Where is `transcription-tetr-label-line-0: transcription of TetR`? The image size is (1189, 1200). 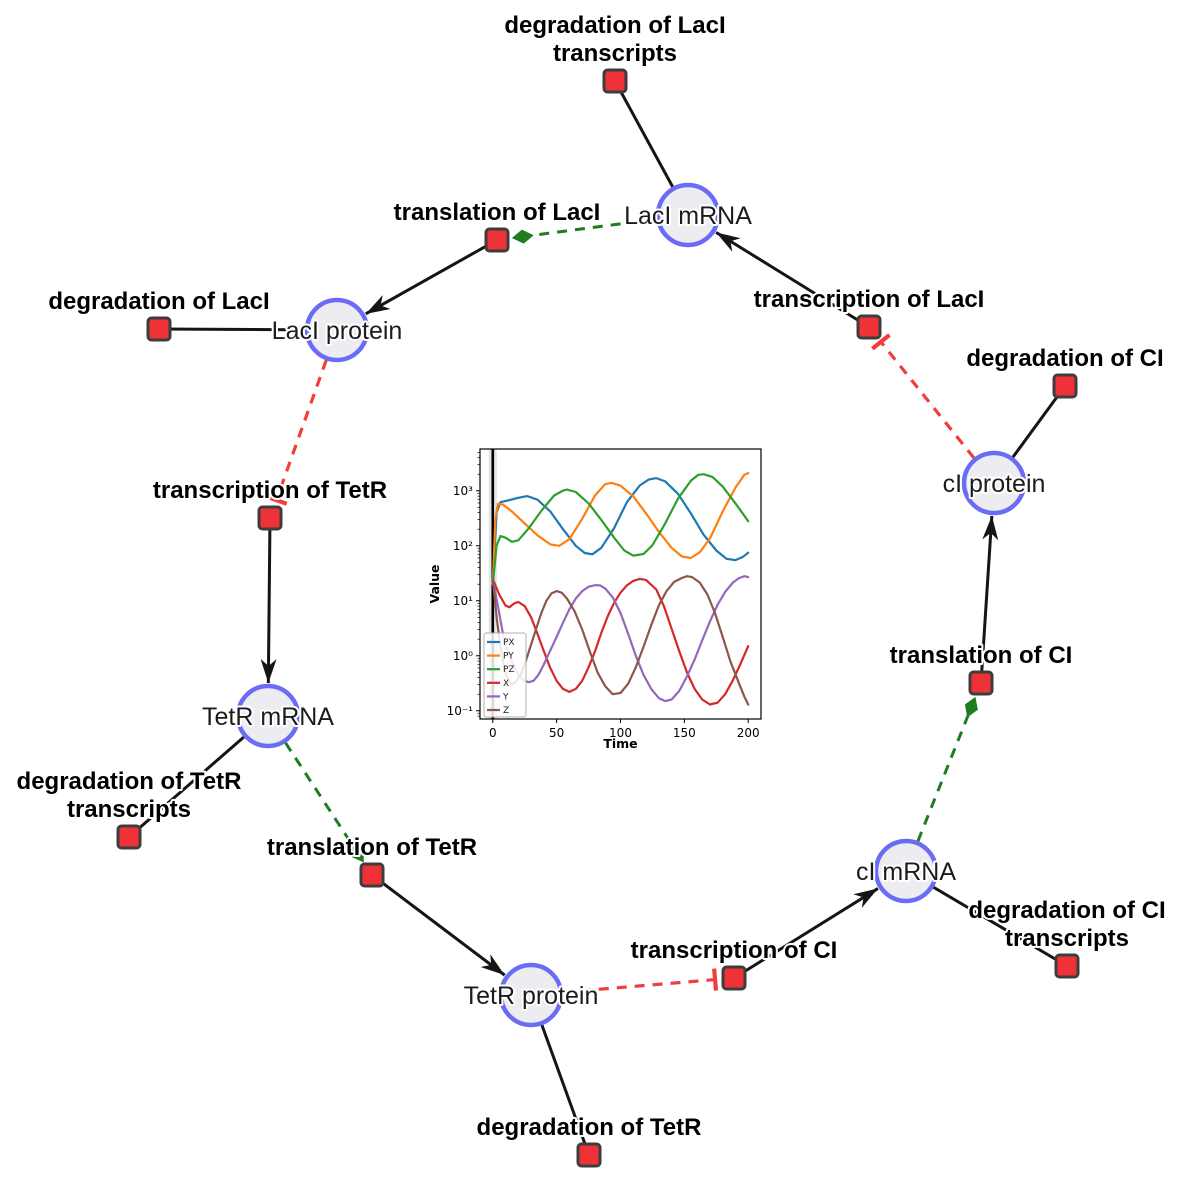
transcription-tetr-label-line-0: transcription of TetR is located at coordinates (270, 490).